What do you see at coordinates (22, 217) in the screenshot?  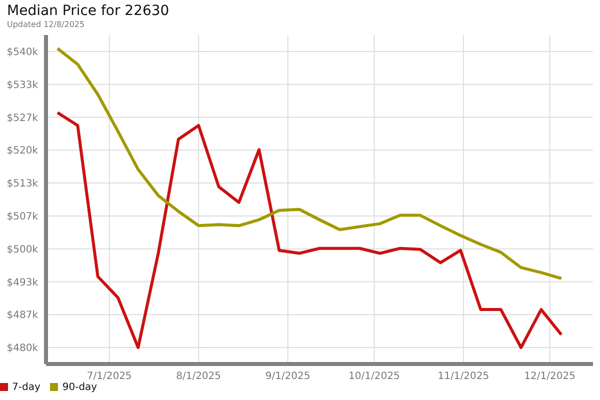 I see `y-tick-label: $507k` at bounding box center [22, 217].